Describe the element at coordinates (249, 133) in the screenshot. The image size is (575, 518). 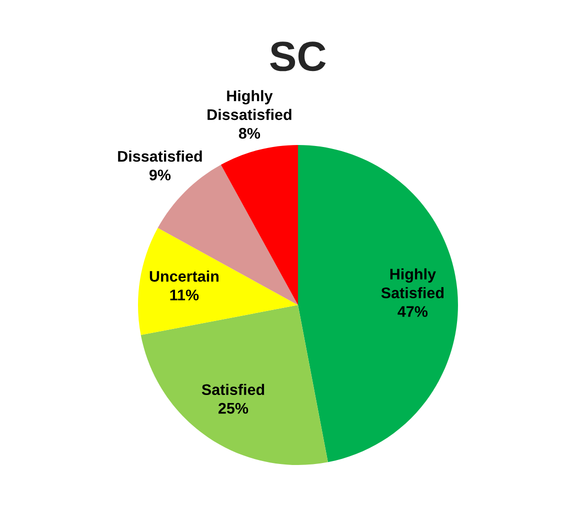
I see `data-label: 8%` at that location.